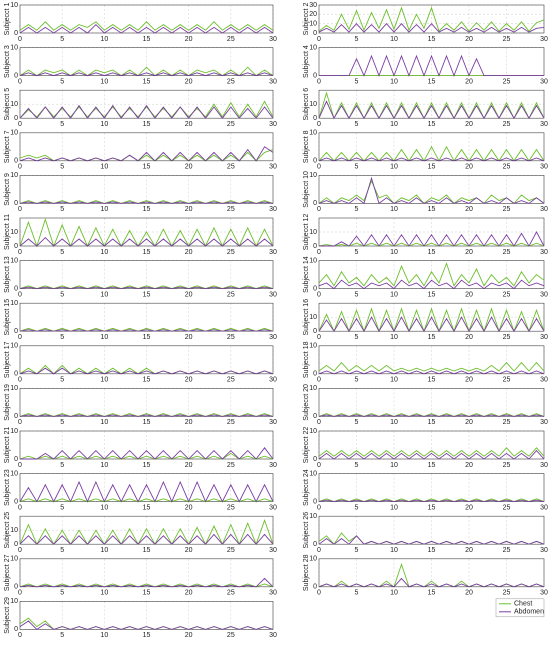  What do you see at coordinates (306, 146) in the screenshot?
I see `y-axis-label: Subjecct 8` at bounding box center [306, 146].